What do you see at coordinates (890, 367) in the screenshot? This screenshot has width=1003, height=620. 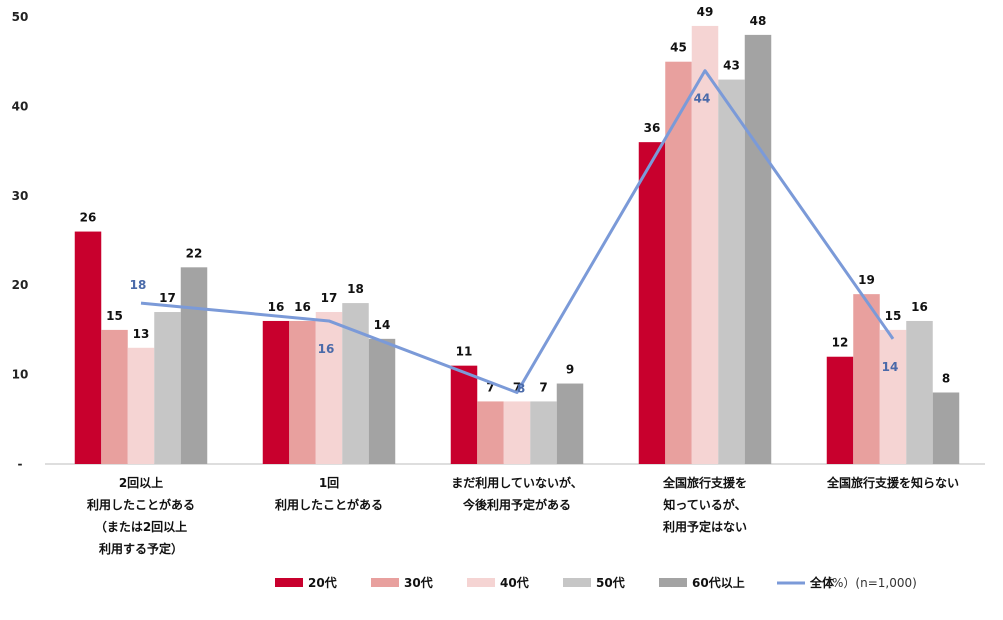 I see `line-value-label: 14` at bounding box center [890, 367].